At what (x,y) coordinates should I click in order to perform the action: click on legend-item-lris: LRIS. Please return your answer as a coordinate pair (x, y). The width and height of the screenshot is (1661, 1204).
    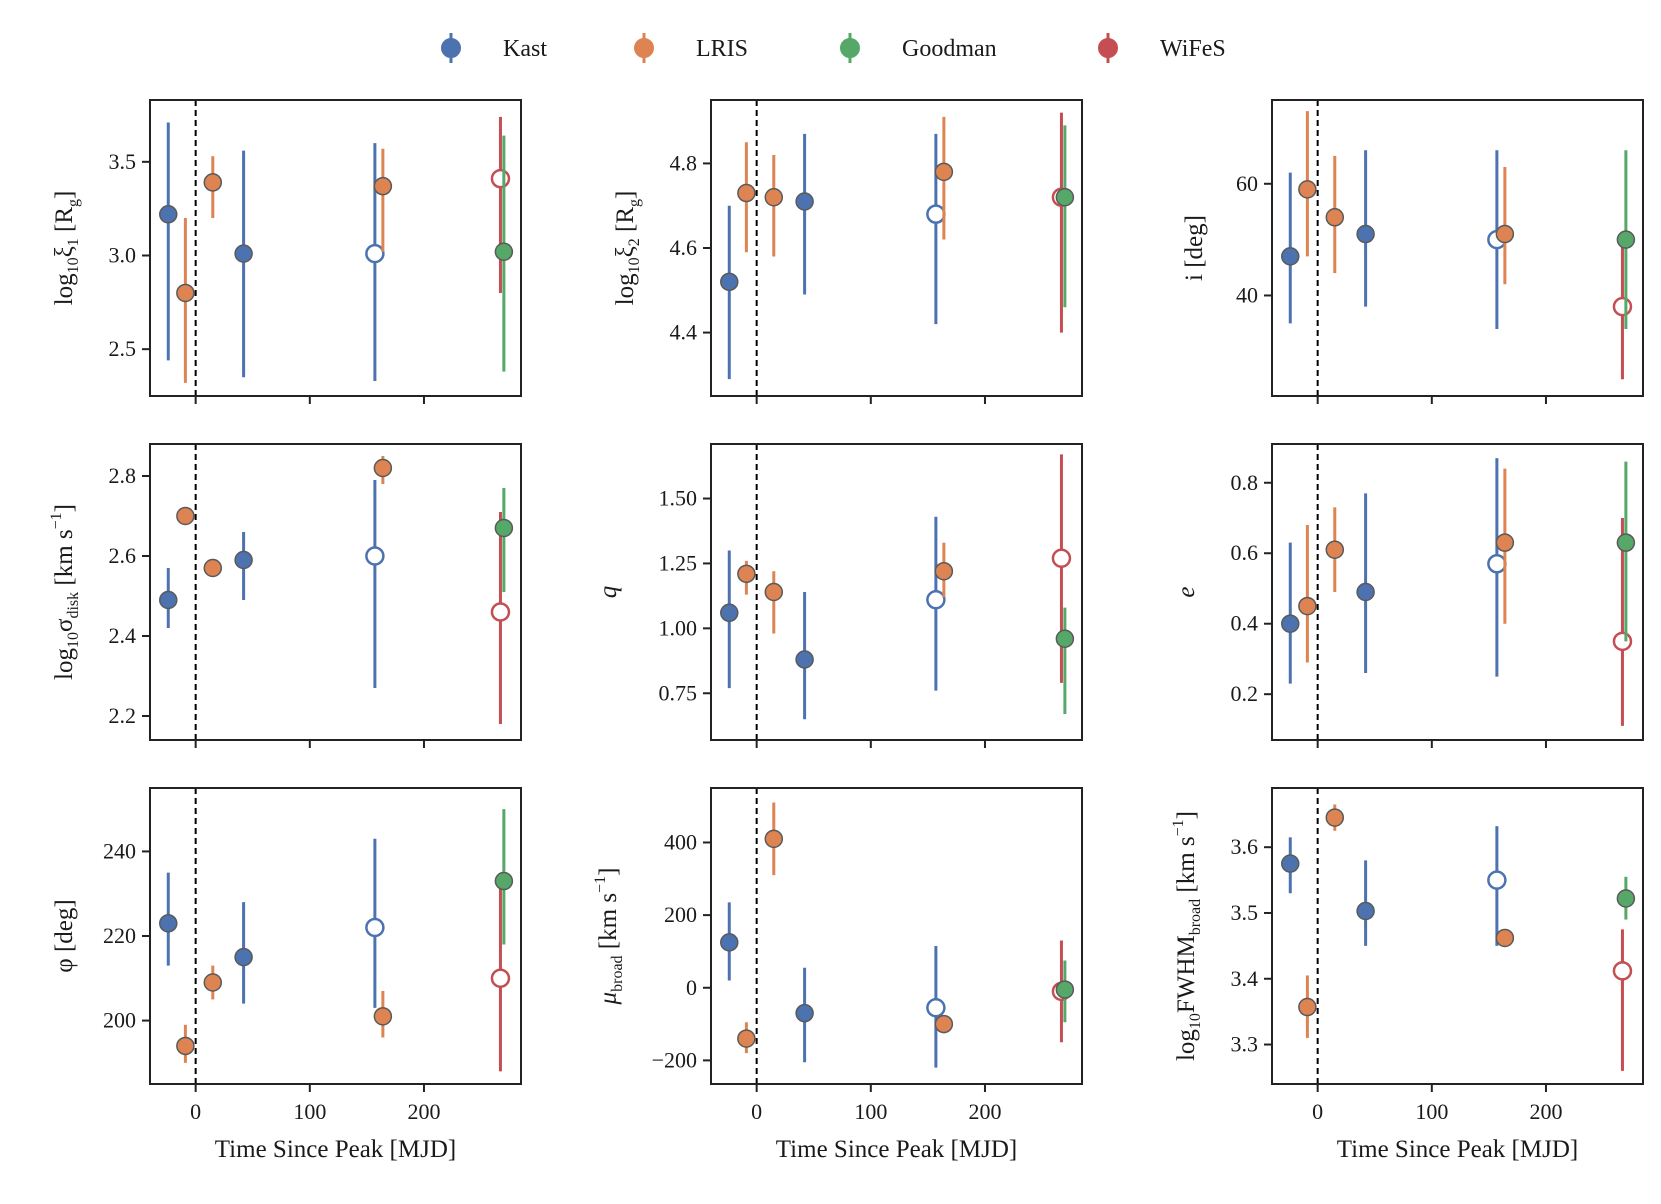
    Looking at the image, I should click on (691, 48).